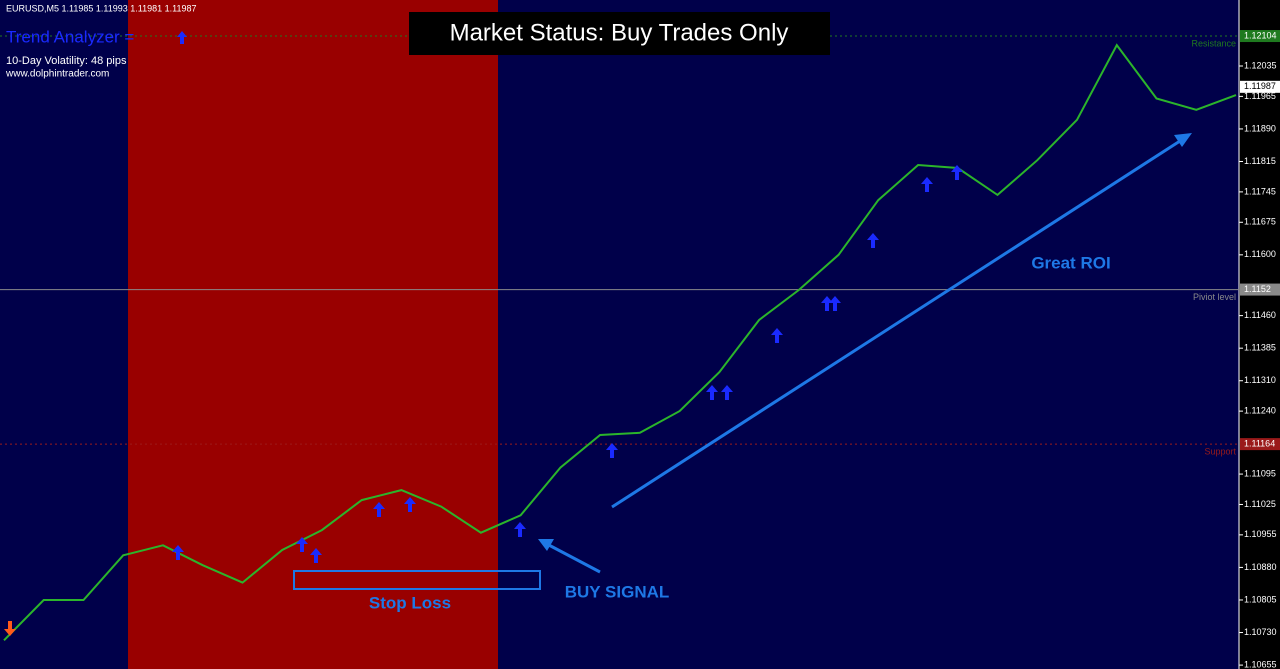  What do you see at coordinates (1260, 380) in the screenshot?
I see `y-tick-label: 1.11310` at bounding box center [1260, 380].